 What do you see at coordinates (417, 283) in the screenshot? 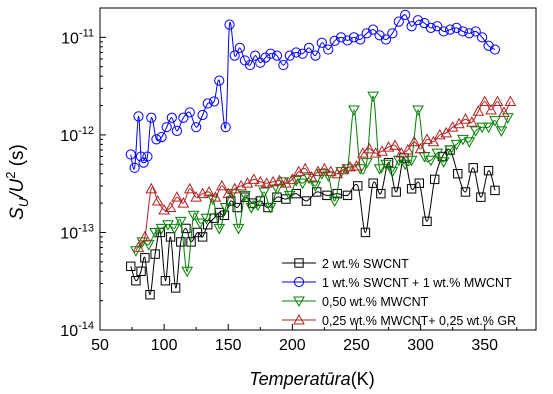
I see `legend-label: 1 wt.% SWCNT + 1 wt.% MWCNT` at bounding box center [417, 283].